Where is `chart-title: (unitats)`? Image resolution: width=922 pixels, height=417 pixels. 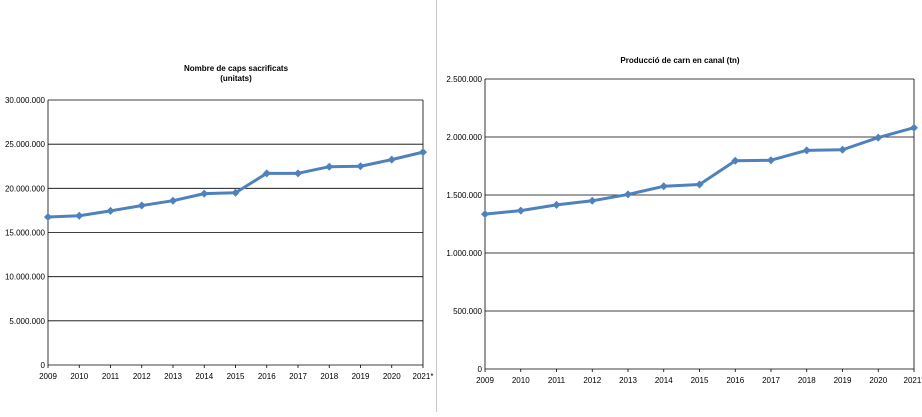 chart-title: (unitats) is located at coordinates (236, 78).